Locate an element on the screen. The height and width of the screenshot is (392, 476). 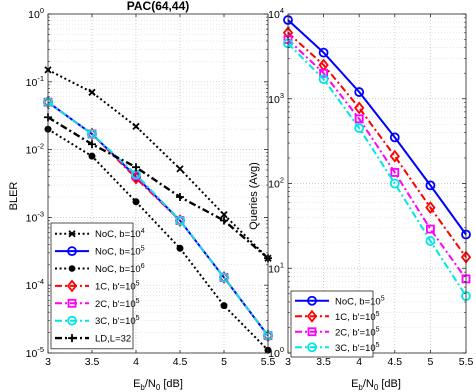
legend-label: NoC, b=106 is located at coordinates (120, 269).